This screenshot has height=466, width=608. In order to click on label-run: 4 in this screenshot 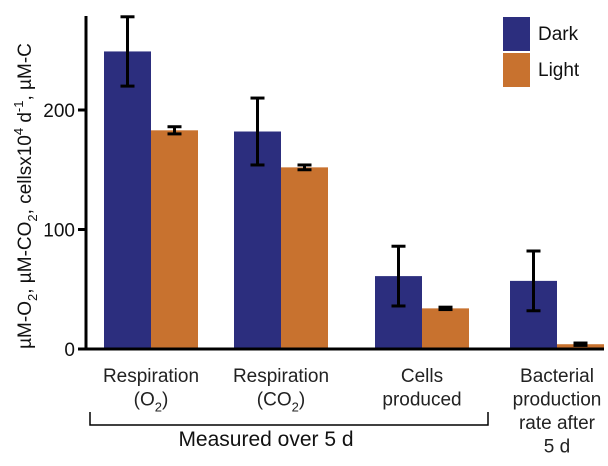, I will do `click(18, 131)`.